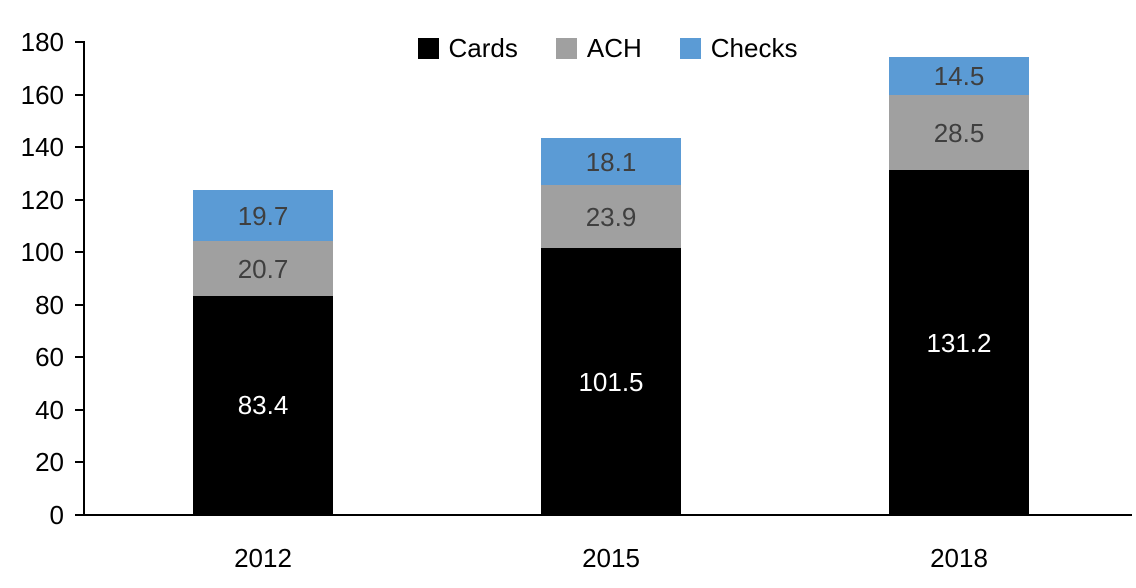 The image size is (1136, 588). I want to click on segment-value-label: 23.9, so click(611, 216).